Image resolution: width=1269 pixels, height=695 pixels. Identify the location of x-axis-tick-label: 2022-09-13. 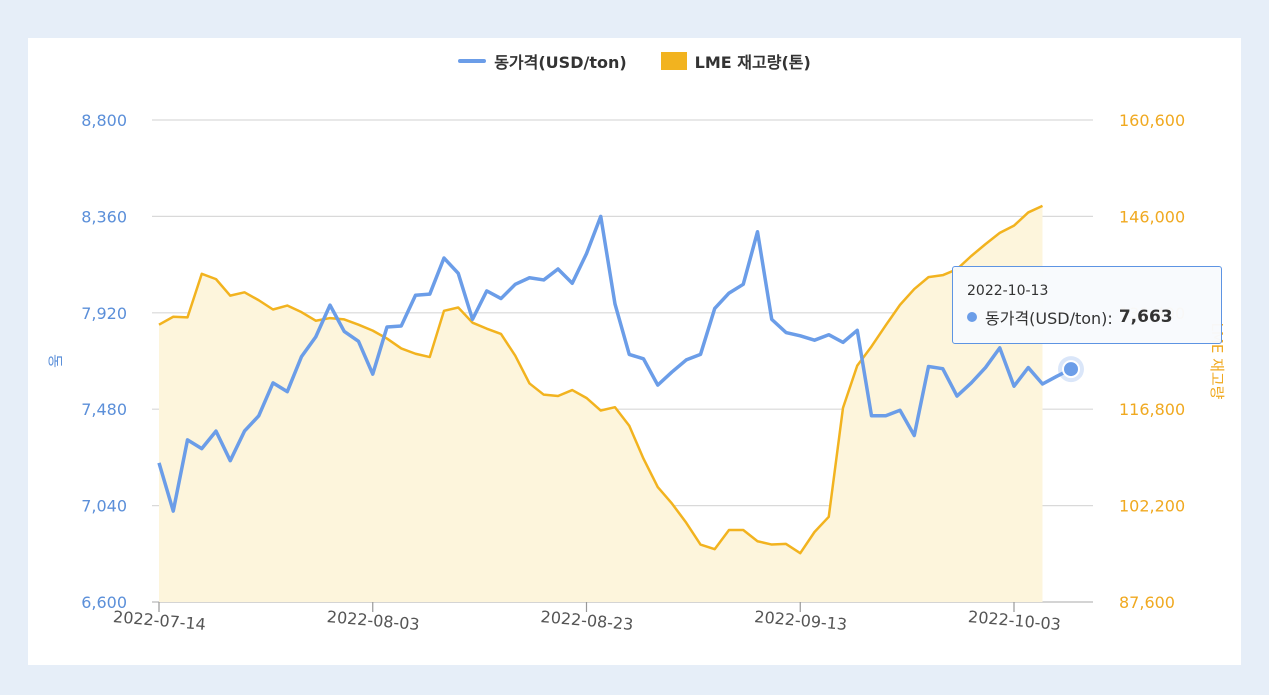
(801, 620).